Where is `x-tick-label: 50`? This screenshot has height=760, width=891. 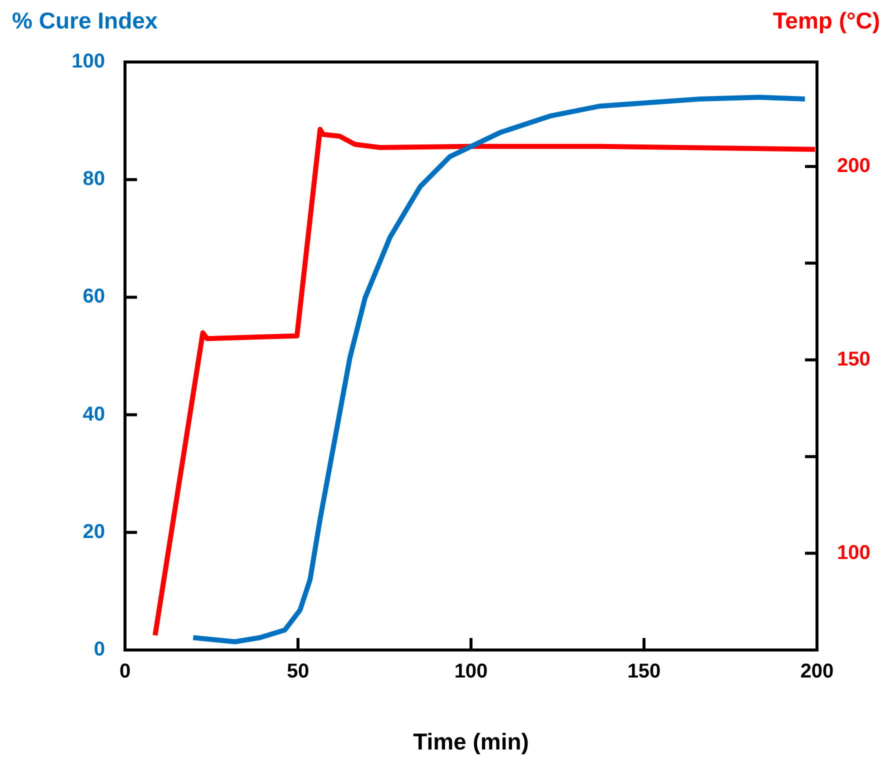
x-tick-label: 50 is located at coordinates (298, 671).